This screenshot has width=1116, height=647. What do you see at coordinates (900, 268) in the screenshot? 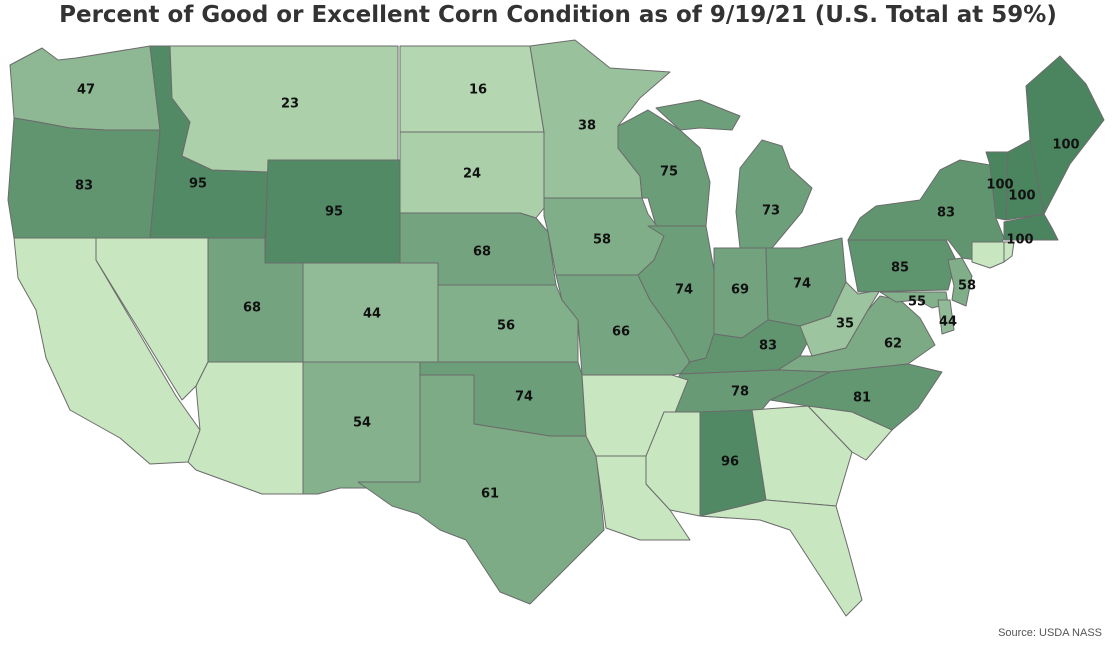
I see `state-value-pa: 85` at bounding box center [900, 268].